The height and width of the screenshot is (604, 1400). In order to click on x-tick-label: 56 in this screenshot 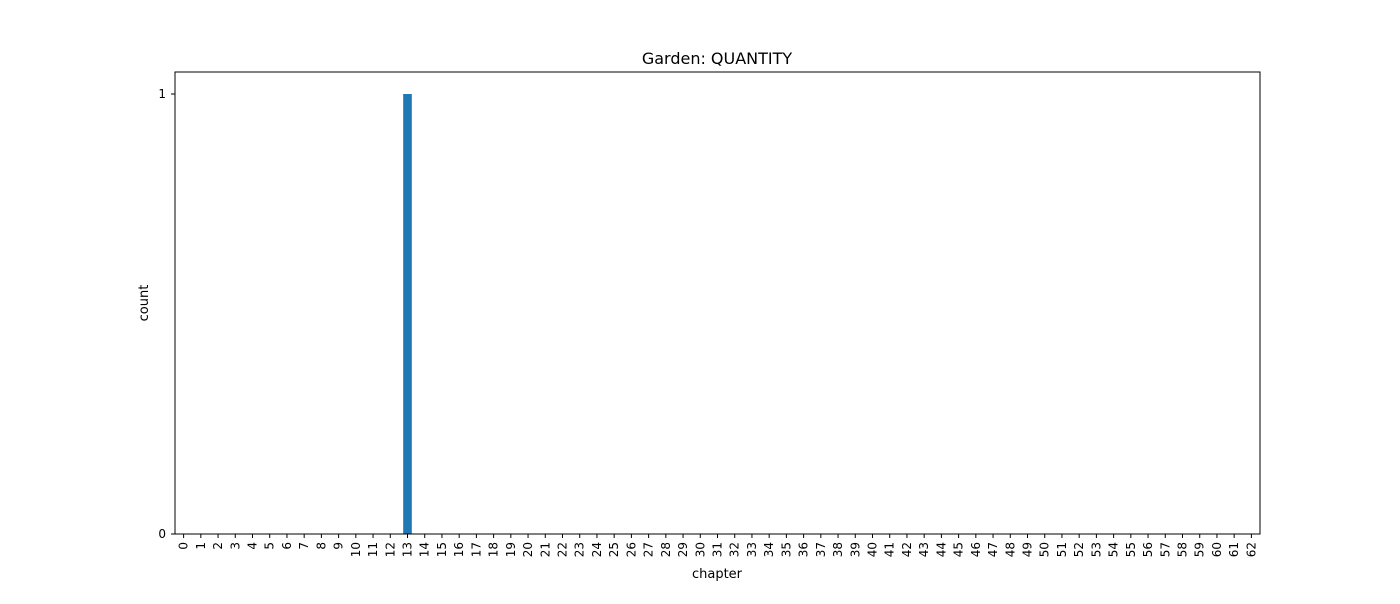, I will do `click(1148, 549)`.